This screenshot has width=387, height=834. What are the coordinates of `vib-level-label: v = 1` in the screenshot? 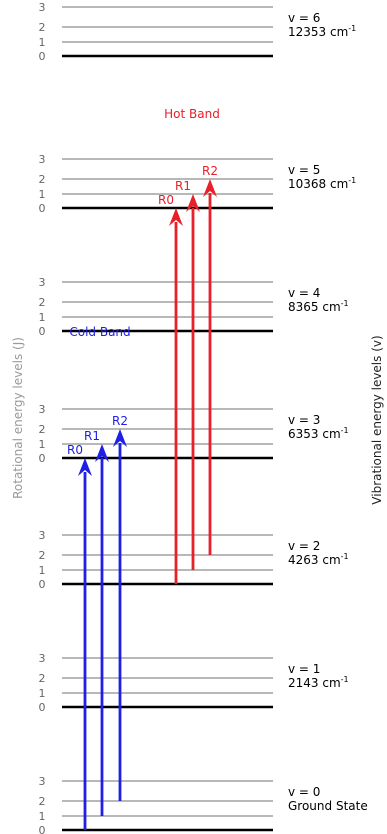 It's located at (304, 669).